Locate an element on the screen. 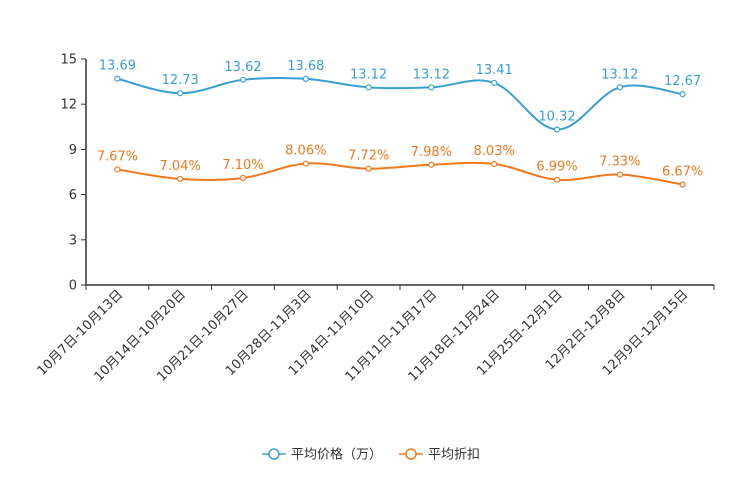  legend-label: 平均价格（万） is located at coordinates (336, 455).